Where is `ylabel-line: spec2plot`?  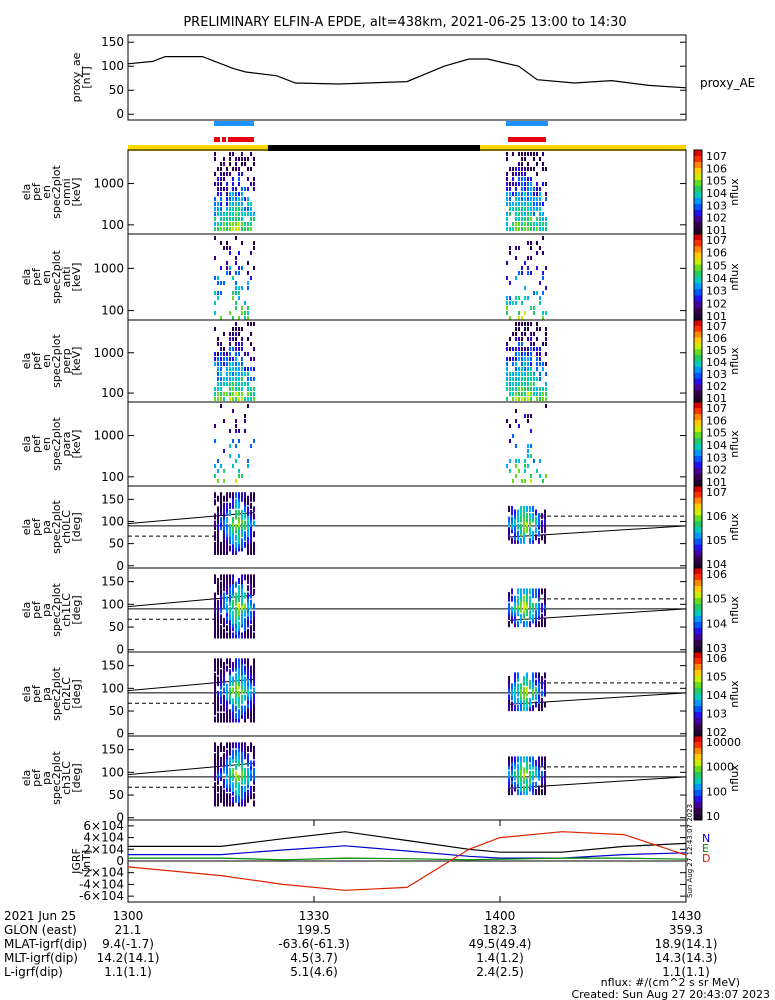 ylabel-line: spec2plot is located at coordinates (56, 277).